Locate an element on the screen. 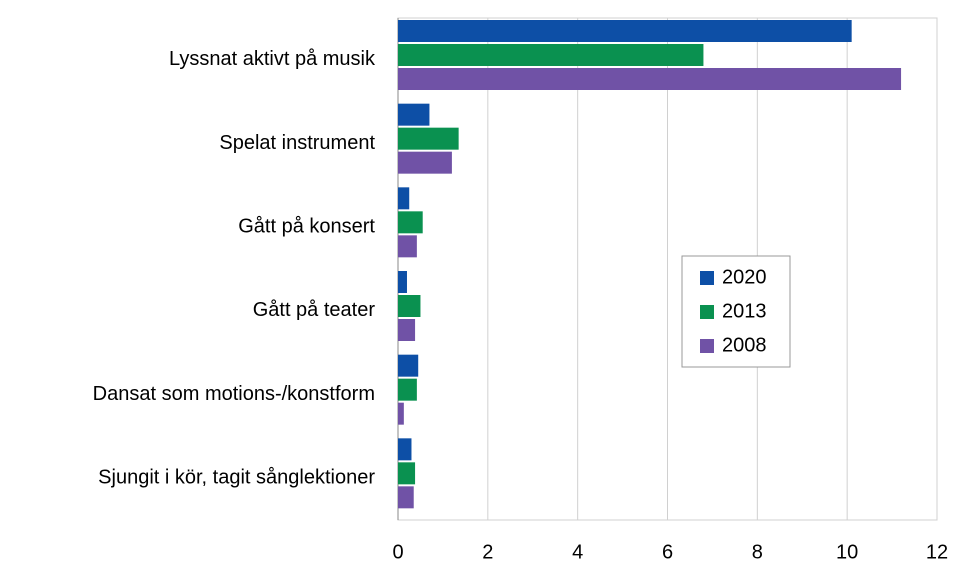 The width and height of the screenshot is (955, 565). y-tick-label: Dansat som motions-/konstform is located at coordinates (234, 394).